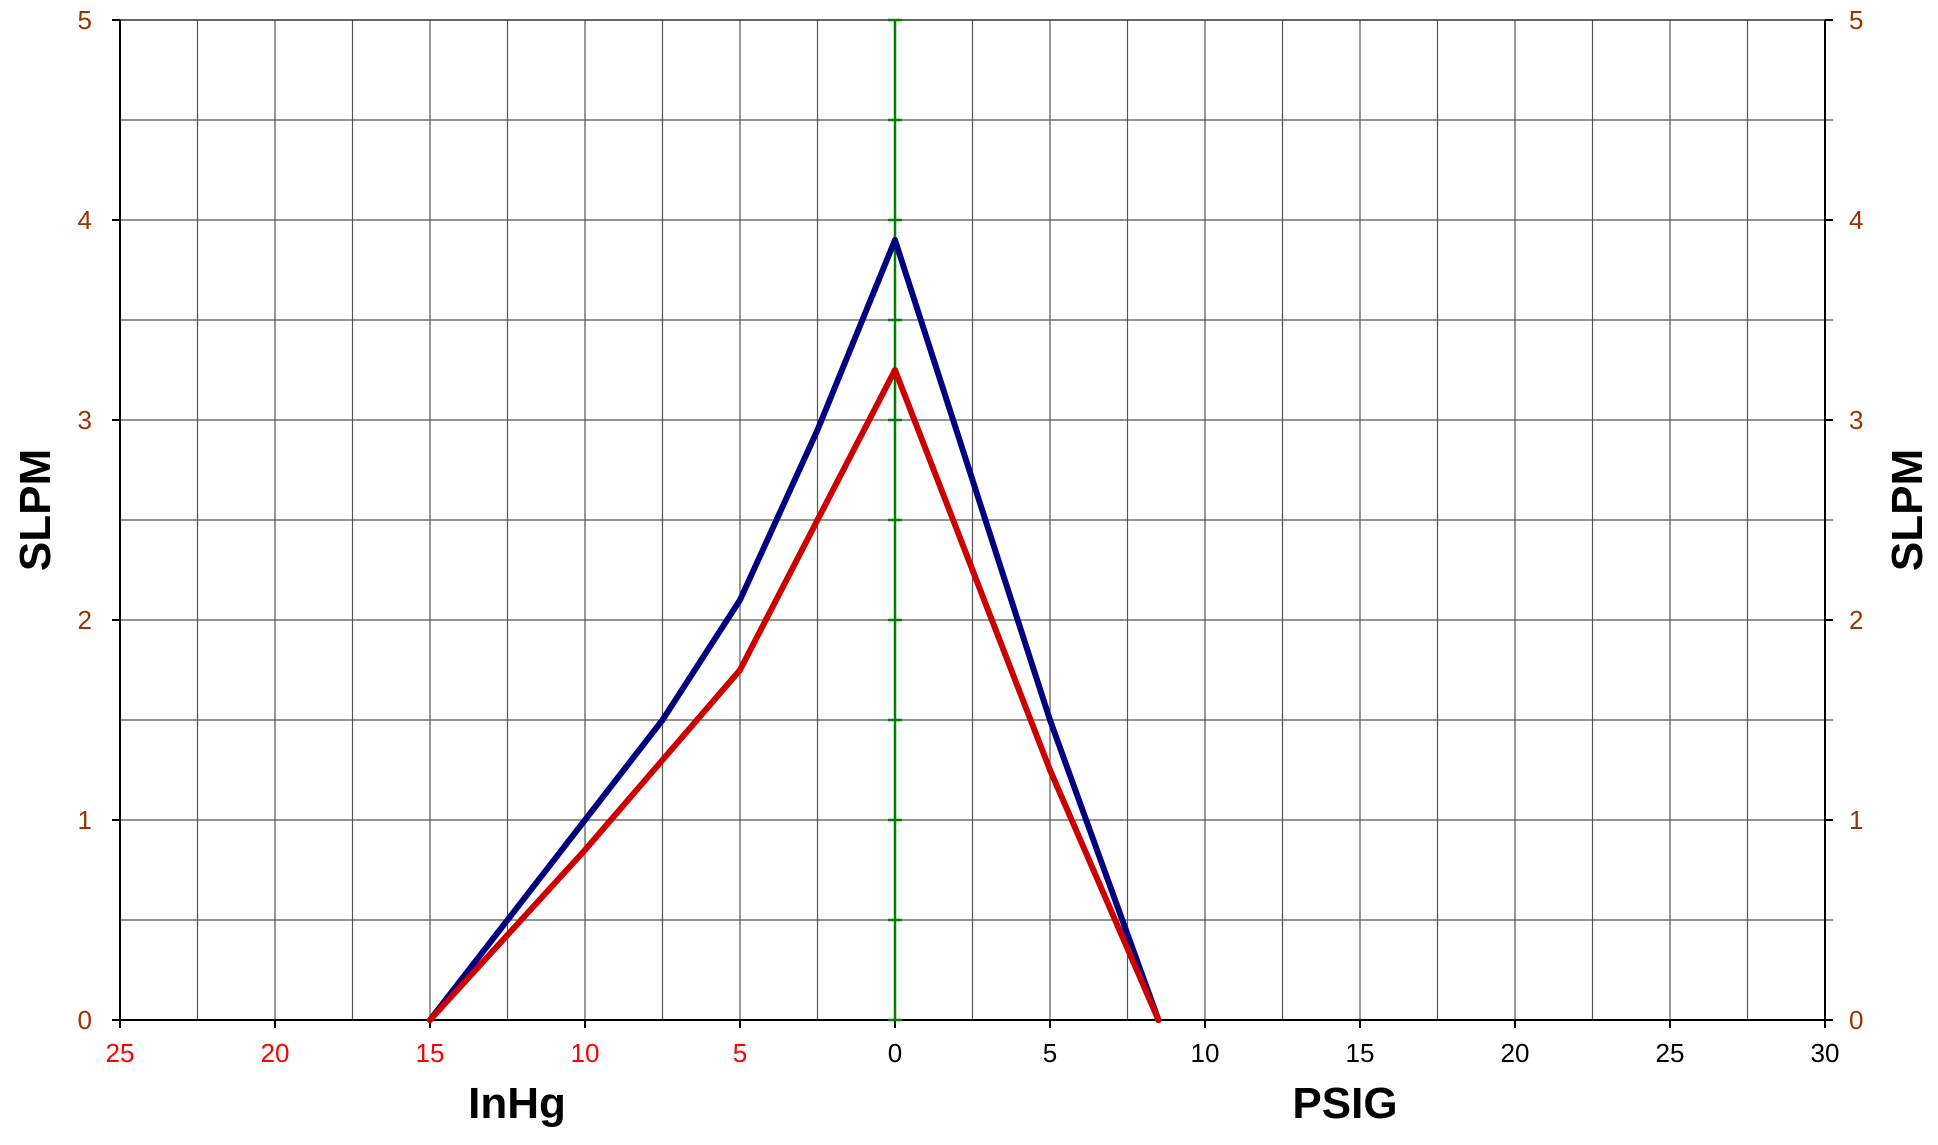  I want to click on x-axis-title-left: InHg, so click(517, 1103).